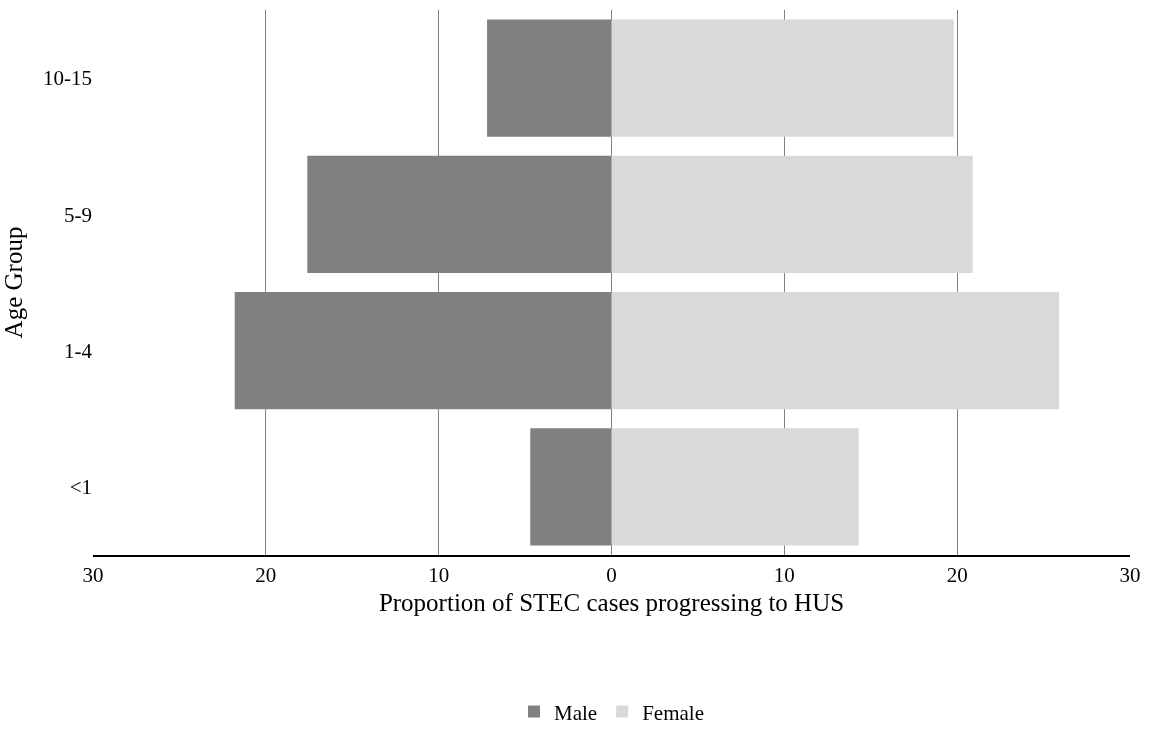  What do you see at coordinates (78, 350) in the screenshot?
I see `y-tick-label: 1-4` at bounding box center [78, 350].